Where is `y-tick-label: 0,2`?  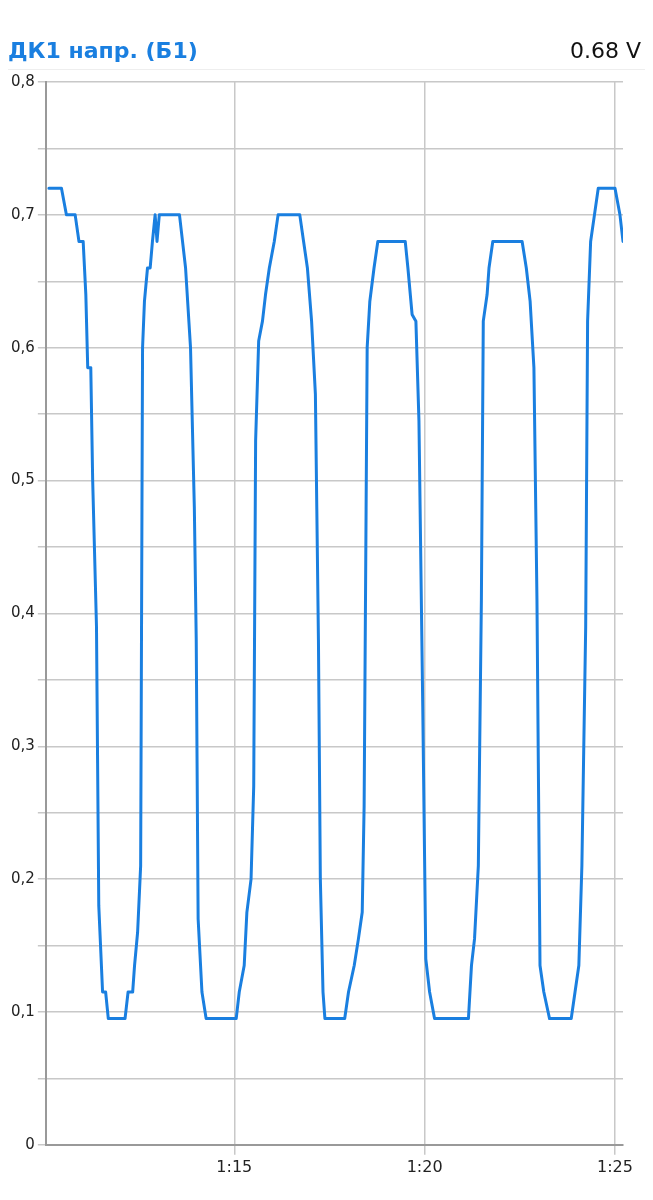 y-tick-label: 0,2 is located at coordinates (23, 877).